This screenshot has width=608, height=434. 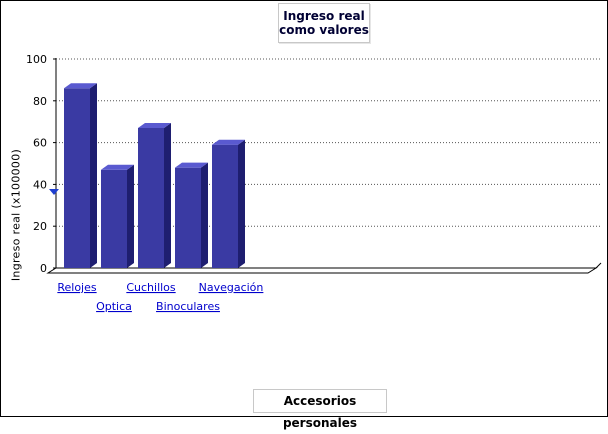 I want to click on chart-title-box: Ingreso real como valores, so click(x=324, y=23).